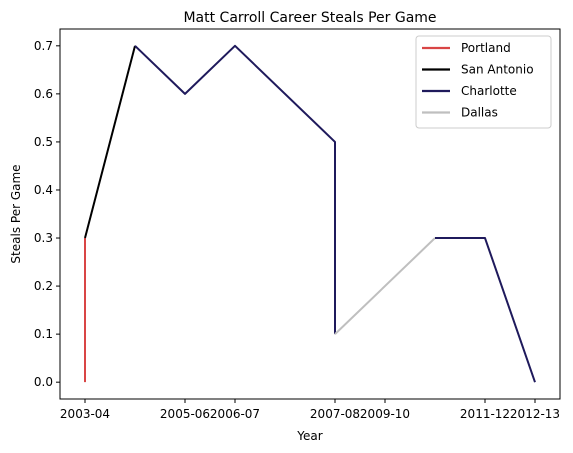 The width and height of the screenshot is (573, 453). I want to click on y-tick-label: 0.0, so click(43, 382).